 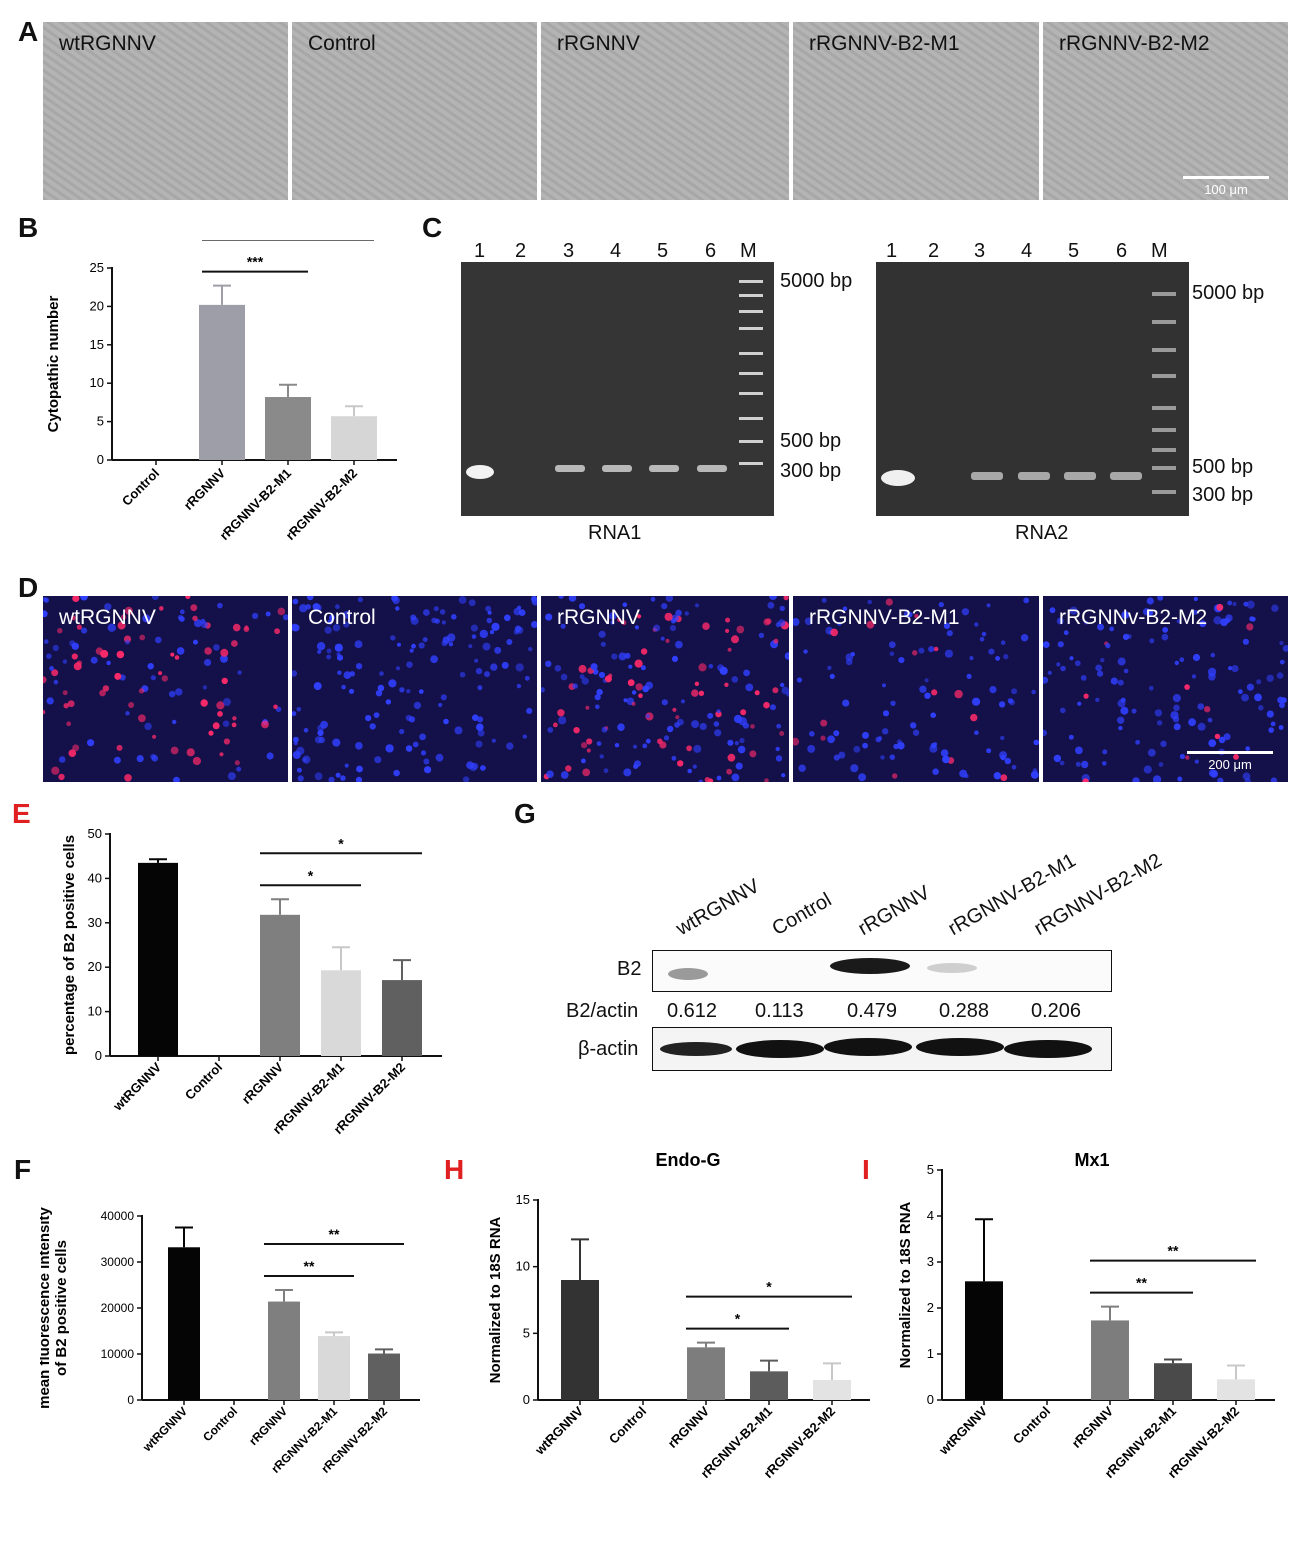 What do you see at coordinates (1223, 495) in the screenshot?
I see `marker-label: 300 bp` at bounding box center [1223, 495].